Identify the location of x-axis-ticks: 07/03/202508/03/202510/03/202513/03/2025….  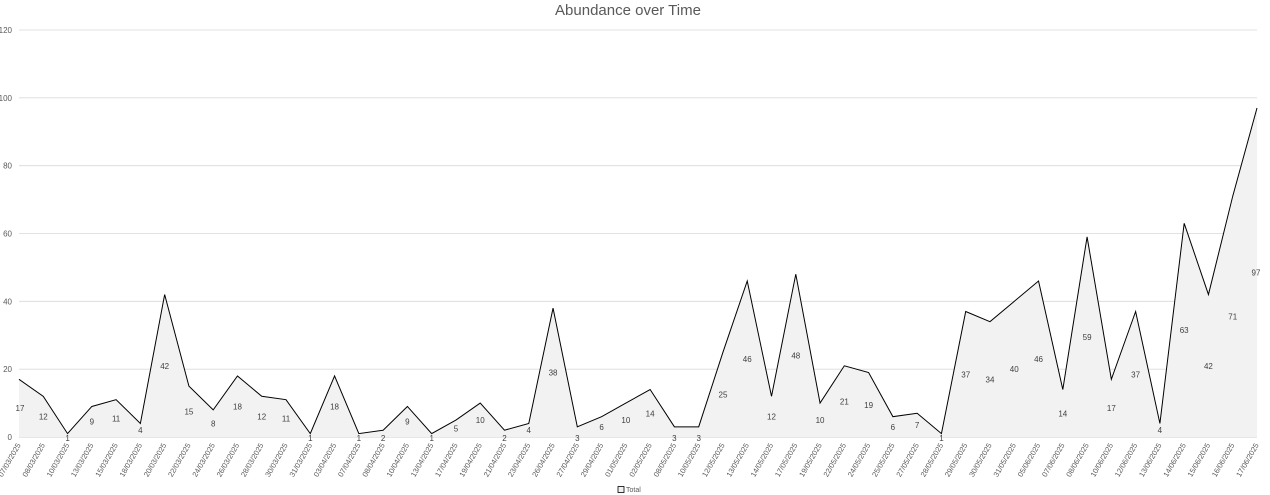
(630, 460).